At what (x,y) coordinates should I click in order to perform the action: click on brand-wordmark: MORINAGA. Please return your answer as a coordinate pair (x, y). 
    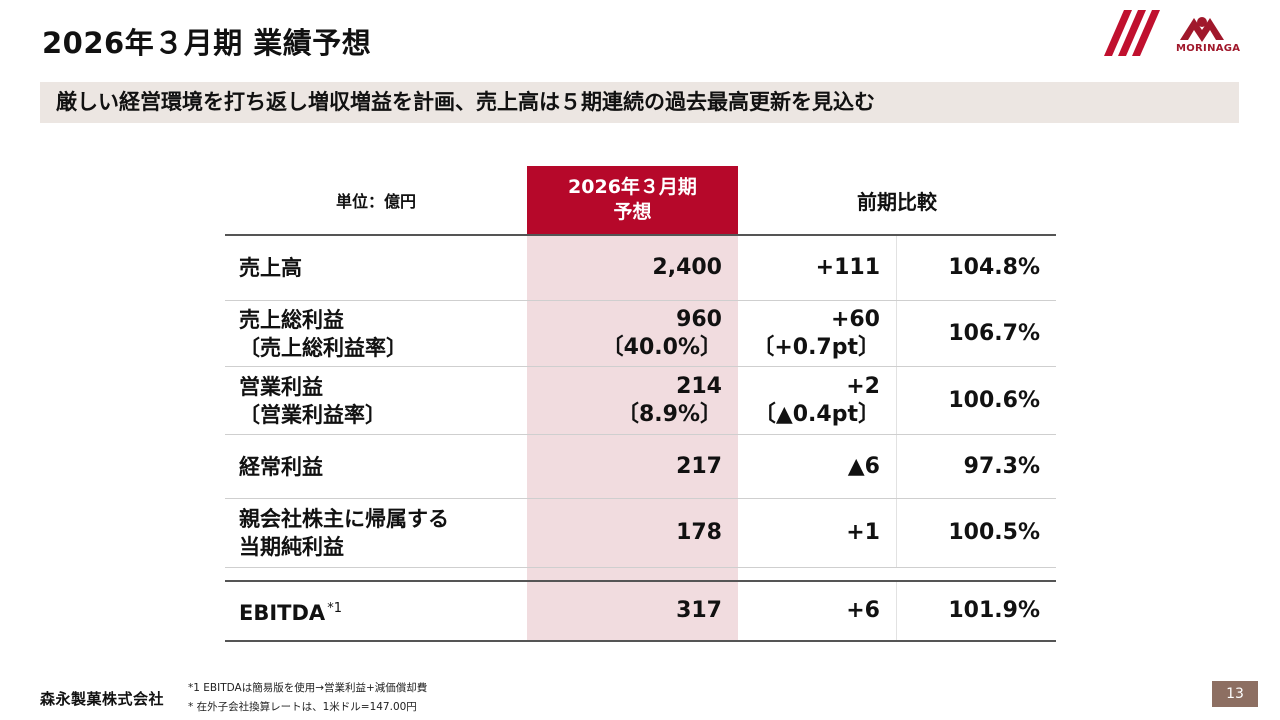
    Looking at the image, I should click on (1208, 48).